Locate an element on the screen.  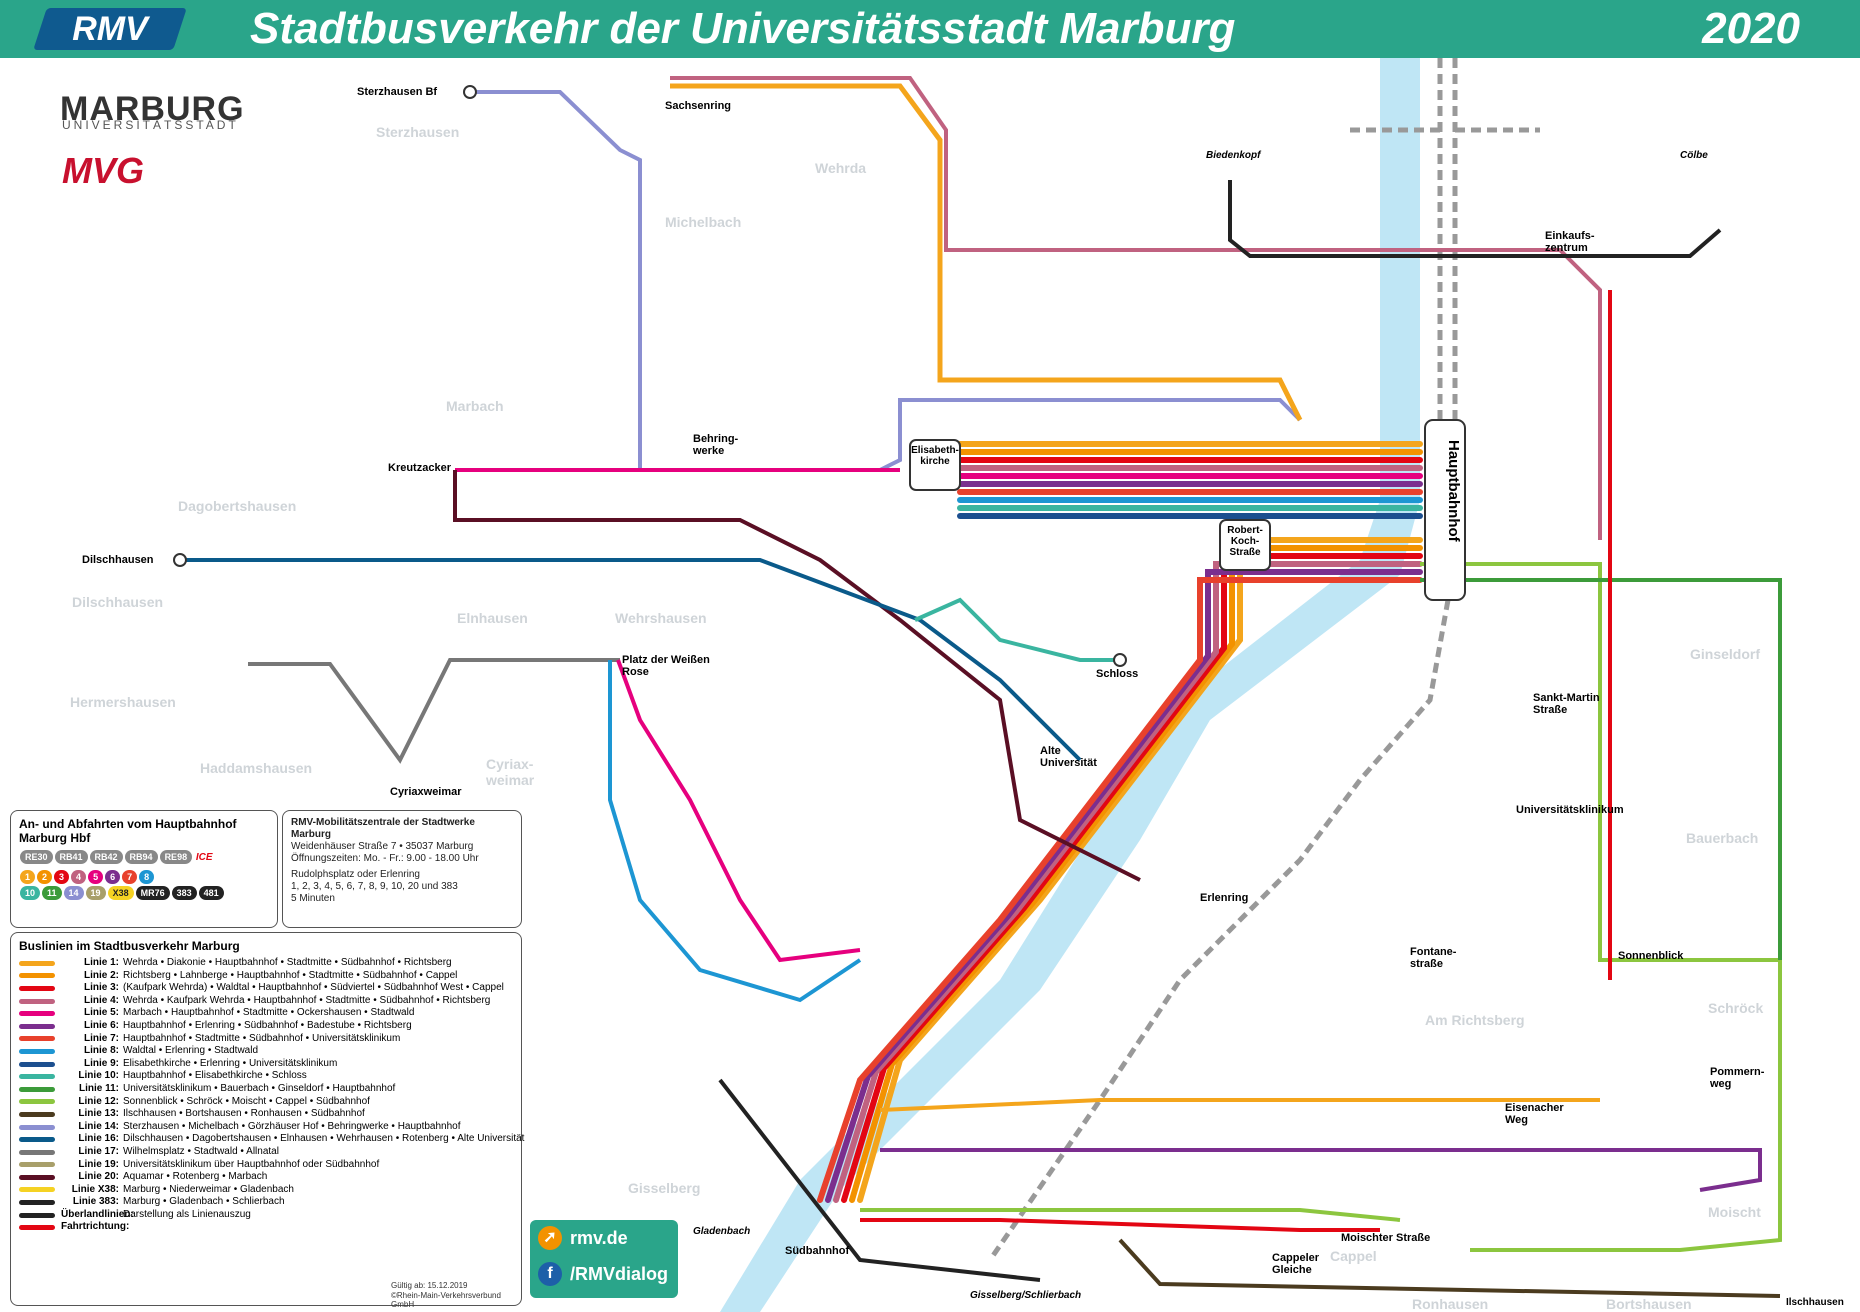
elisabethkirche-station is located at coordinates (935, 465).